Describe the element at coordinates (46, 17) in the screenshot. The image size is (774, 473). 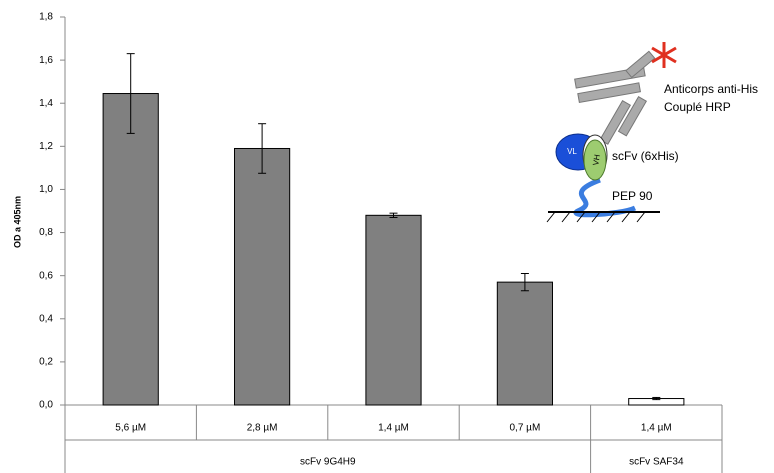
I see `y-tick-label: 1,8` at that location.